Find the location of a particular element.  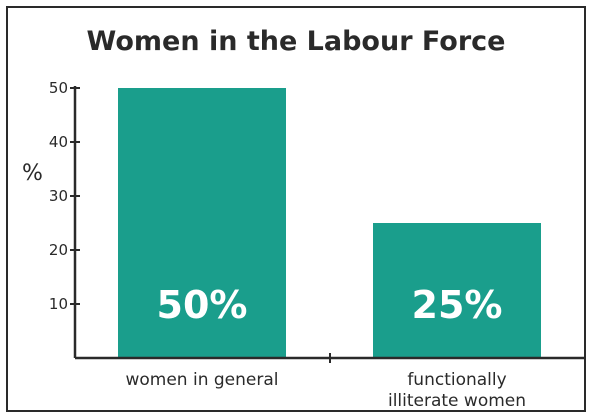

y-tick-label-50: 50 is located at coordinates (58, 88).